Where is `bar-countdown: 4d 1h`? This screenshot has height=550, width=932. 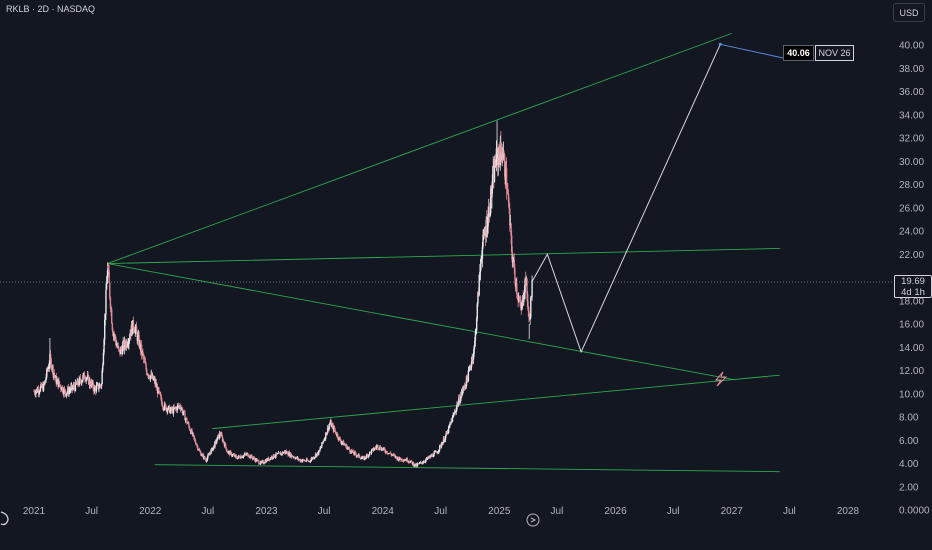
bar-countdown: 4d 1h is located at coordinates (913, 292).